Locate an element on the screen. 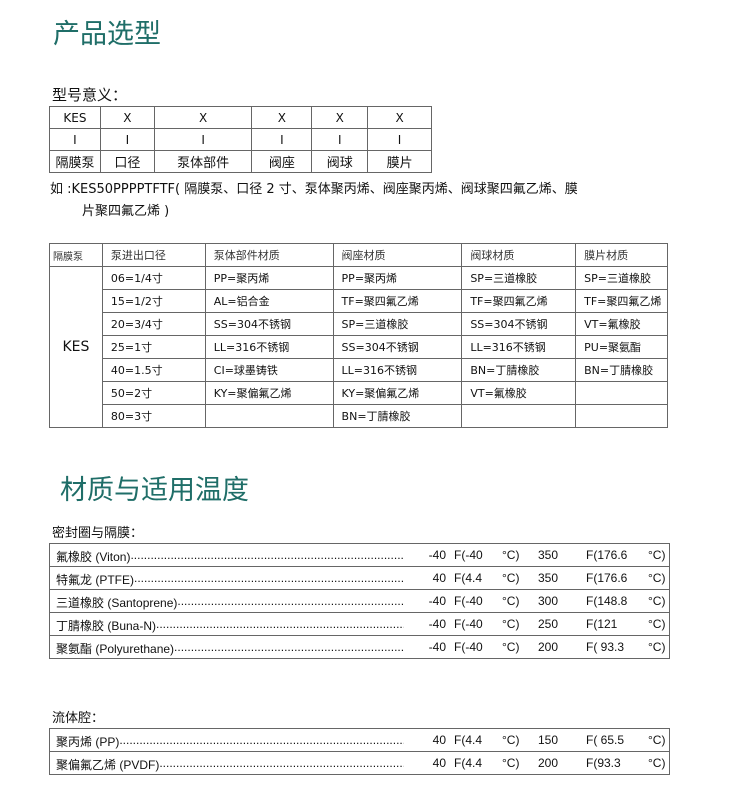 This screenshot has width=750, height=806. material-max: 250 is located at coordinates (548, 624).